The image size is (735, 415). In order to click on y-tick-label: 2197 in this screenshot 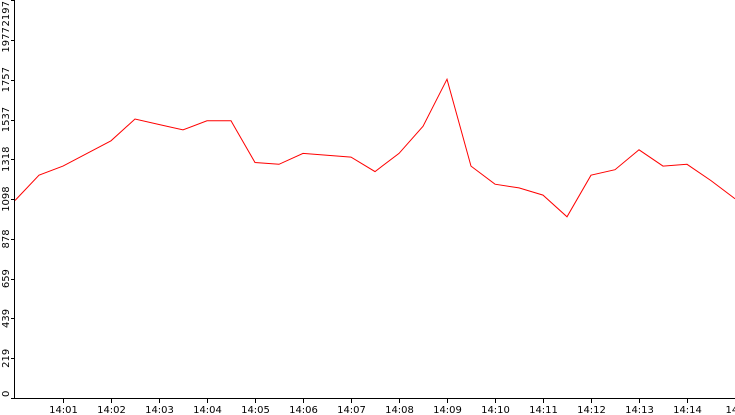, I will do `click(6, 13)`.